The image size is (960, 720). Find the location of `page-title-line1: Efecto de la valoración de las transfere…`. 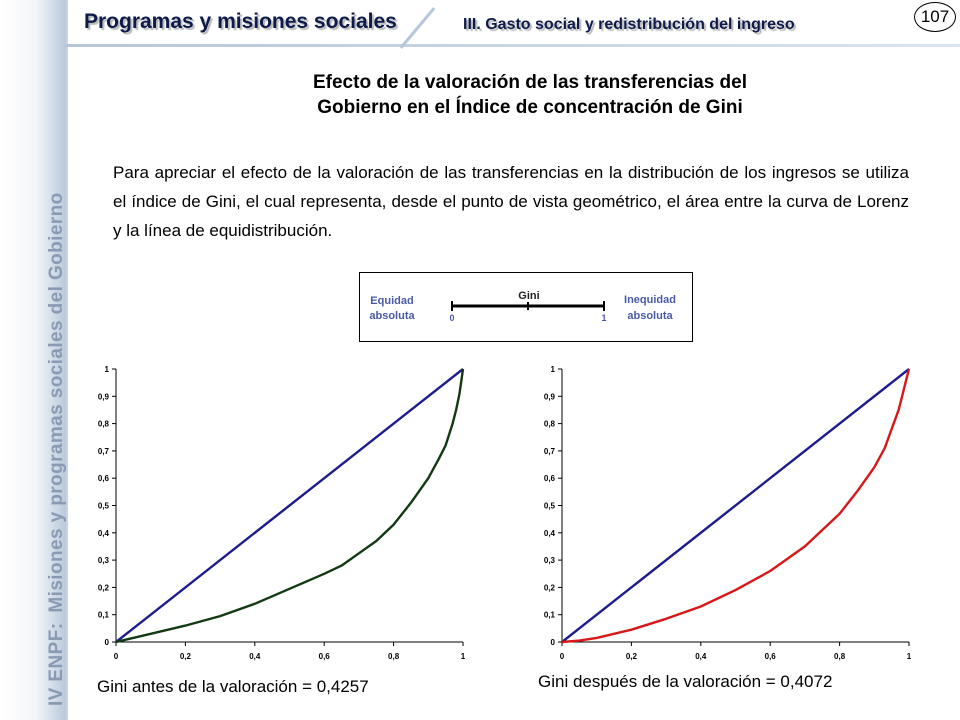

page-title-line1: Efecto de la valoración de las transfere… is located at coordinates (529, 82).